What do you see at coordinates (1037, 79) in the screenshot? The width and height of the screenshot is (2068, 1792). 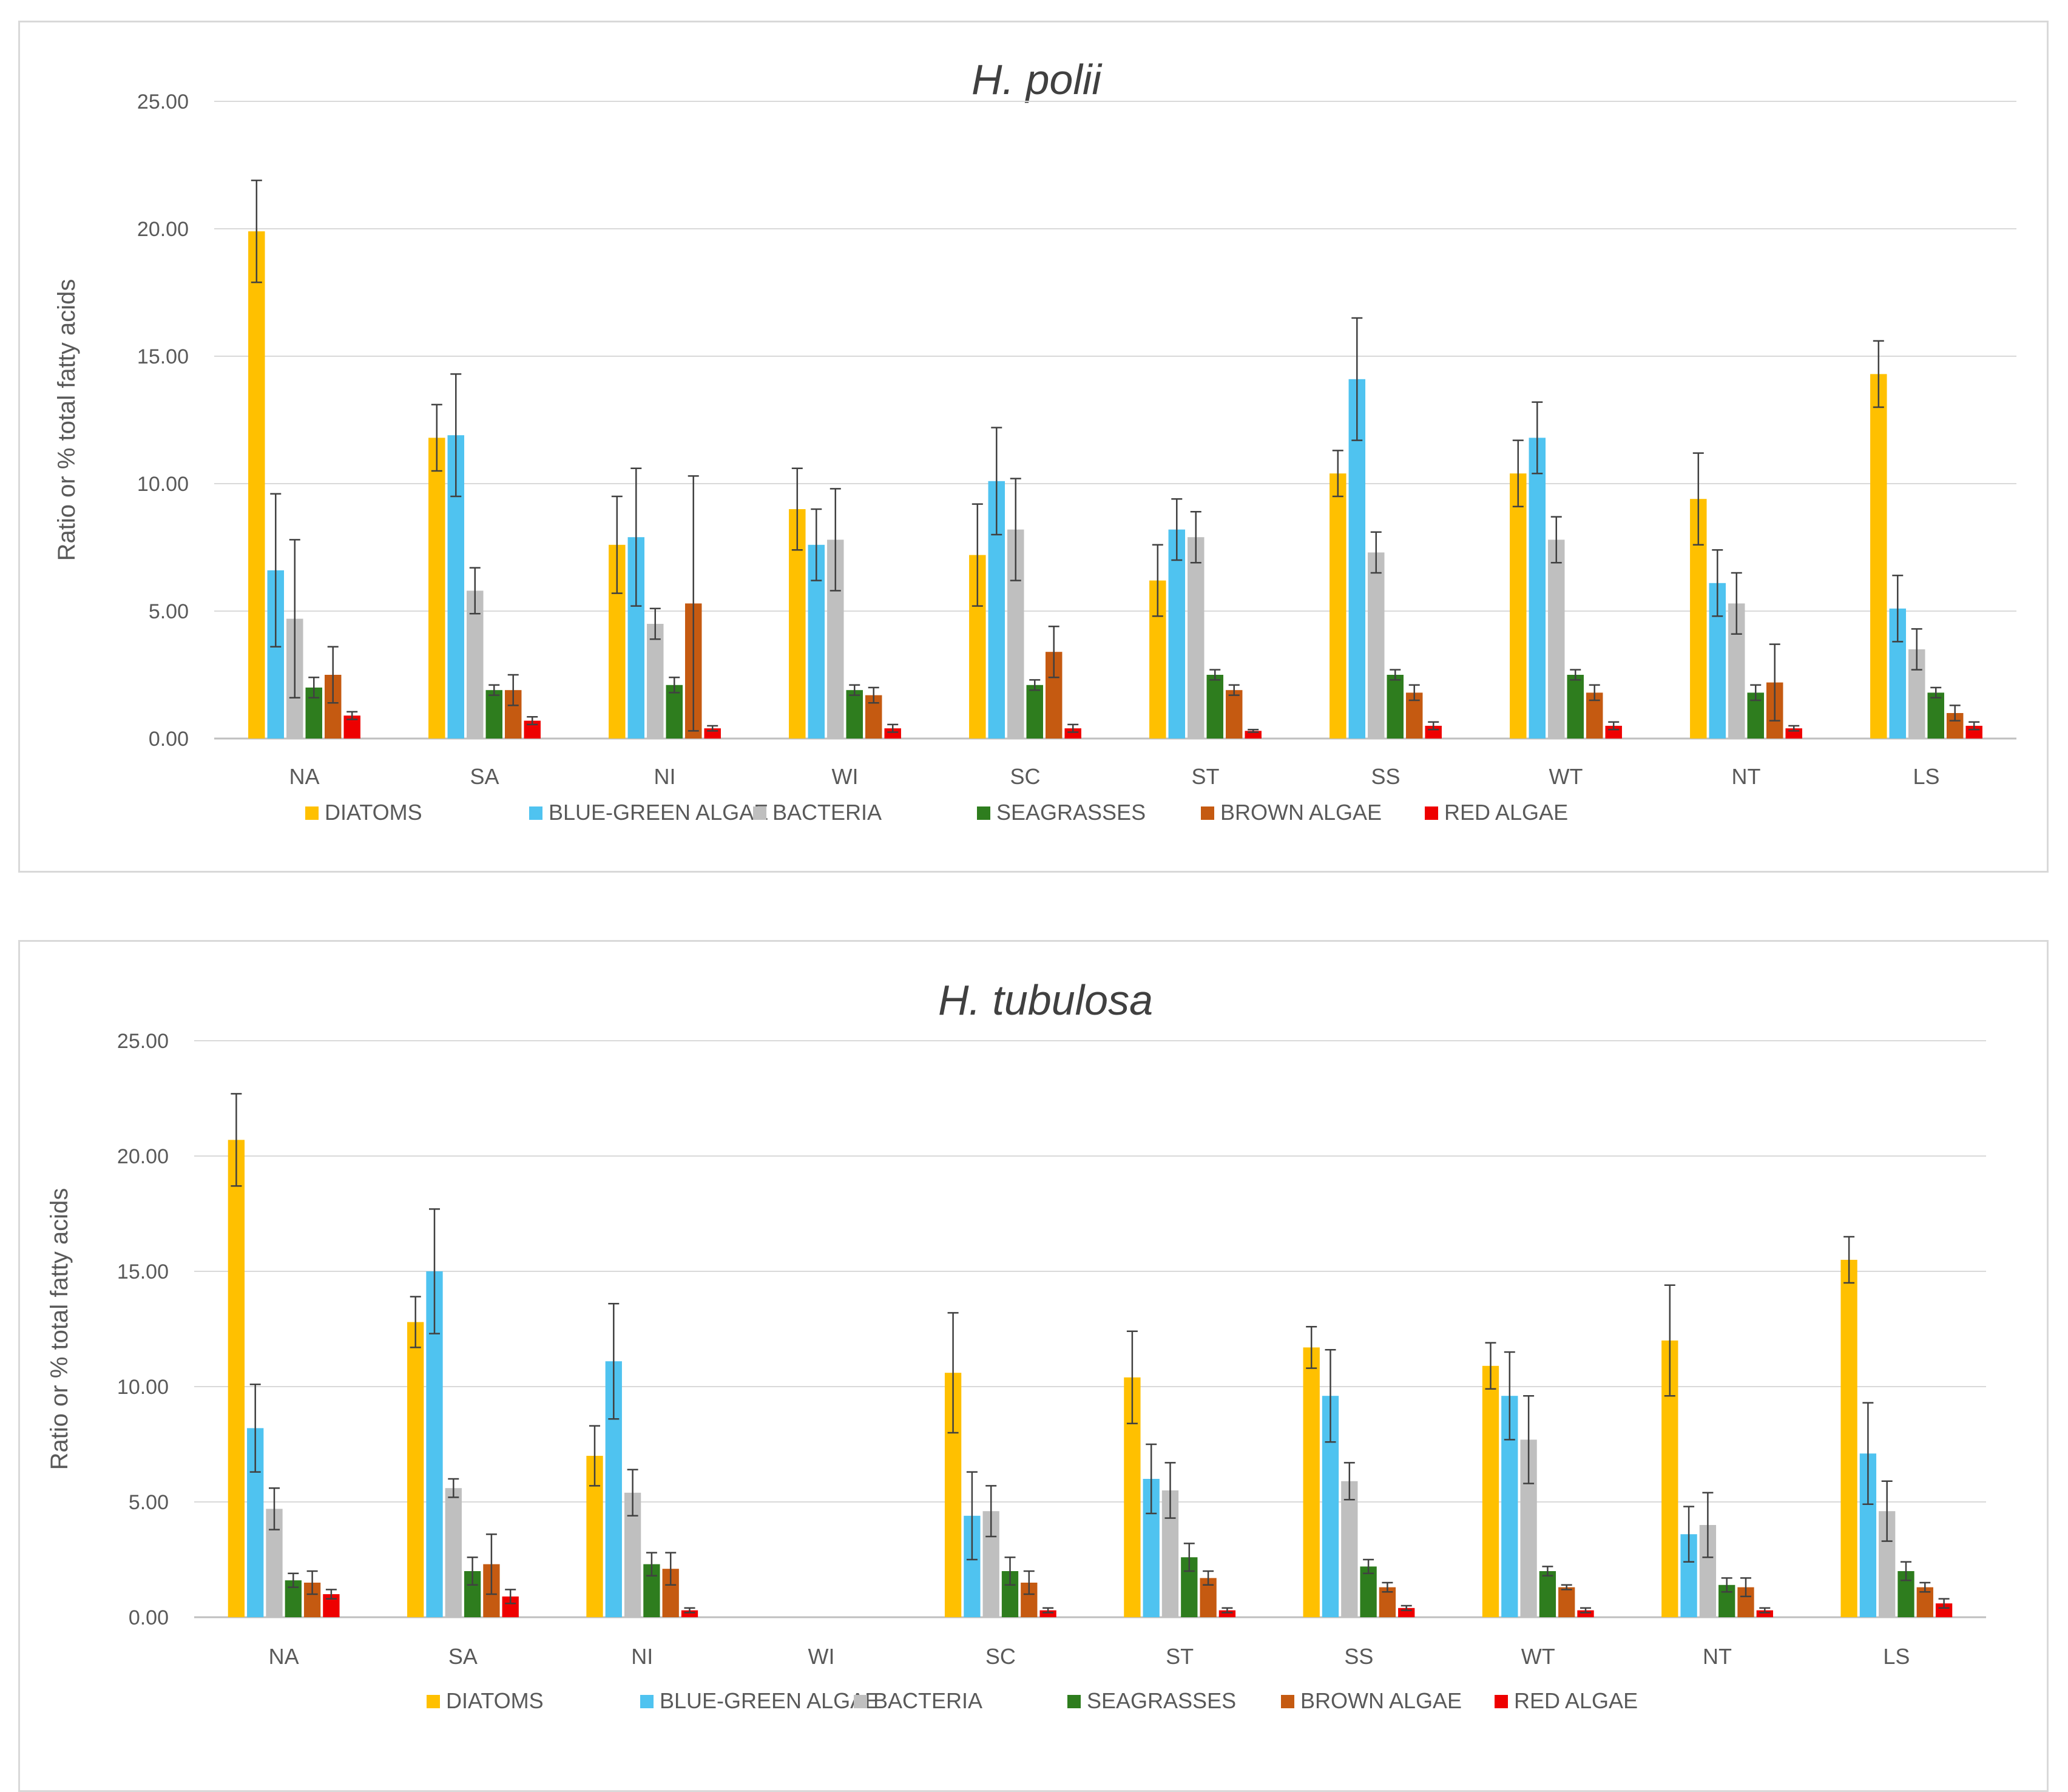 I see `chart-title: H. polii` at bounding box center [1037, 79].